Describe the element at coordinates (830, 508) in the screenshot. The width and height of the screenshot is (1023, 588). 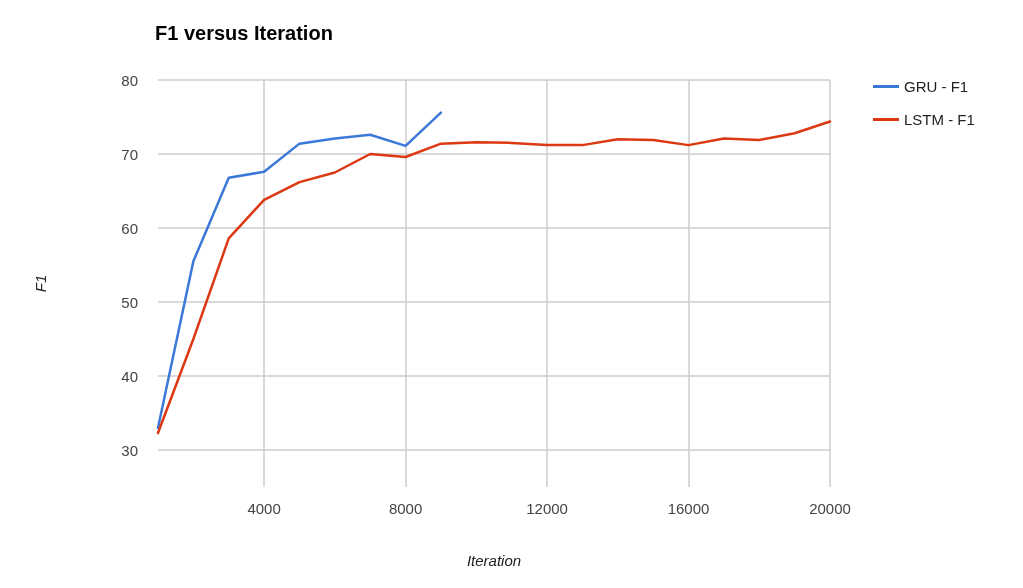
I see `x-tick-label: 20000` at that location.